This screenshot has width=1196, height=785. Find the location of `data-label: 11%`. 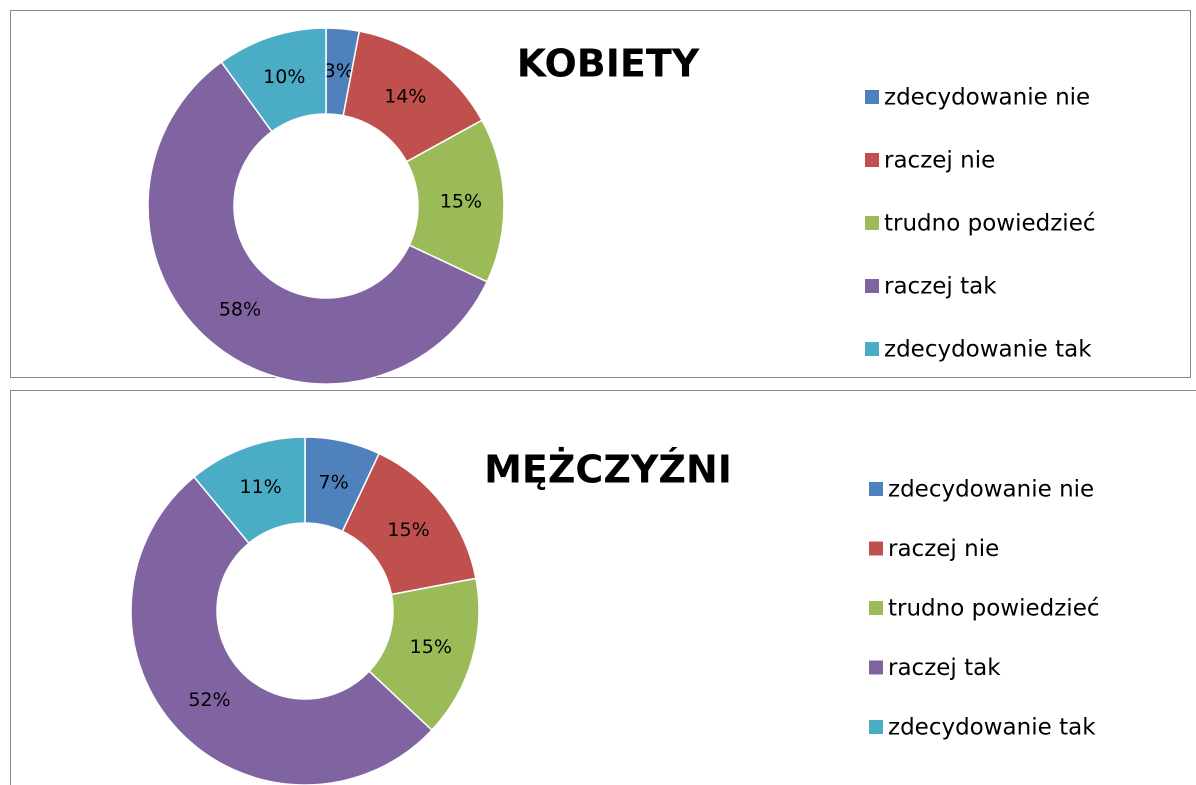

data-label: 11% is located at coordinates (261, 487).